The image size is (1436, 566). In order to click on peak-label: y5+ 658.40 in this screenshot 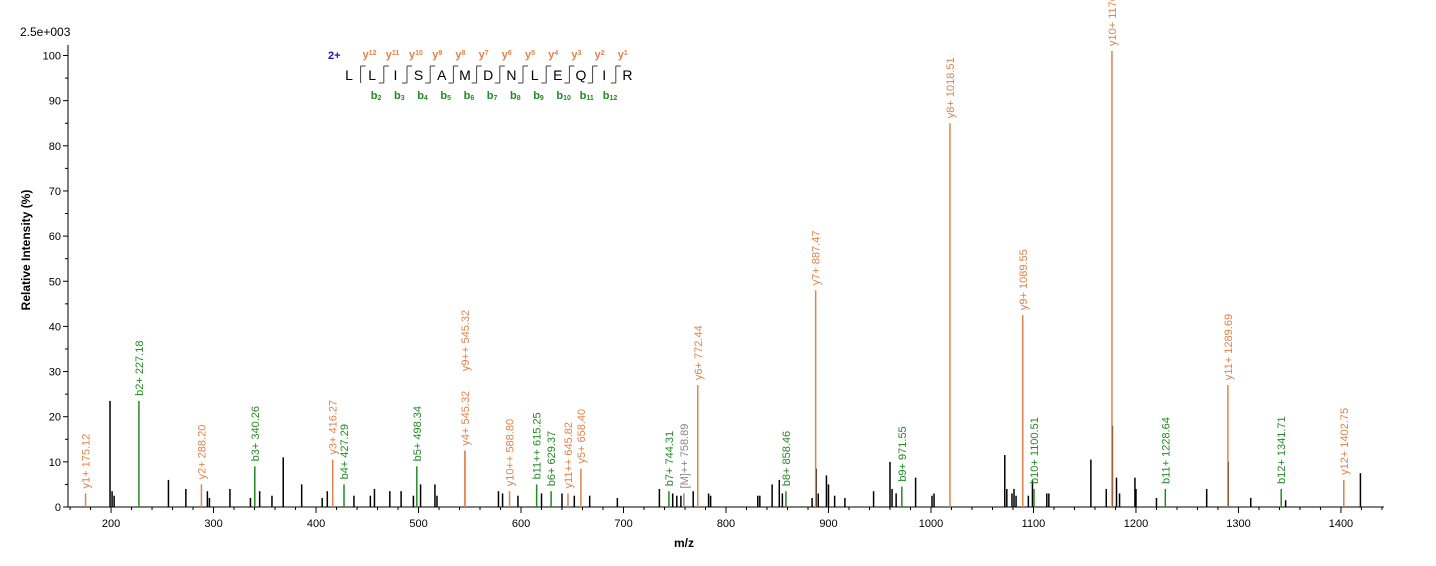, I will do `click(582, 436)`.